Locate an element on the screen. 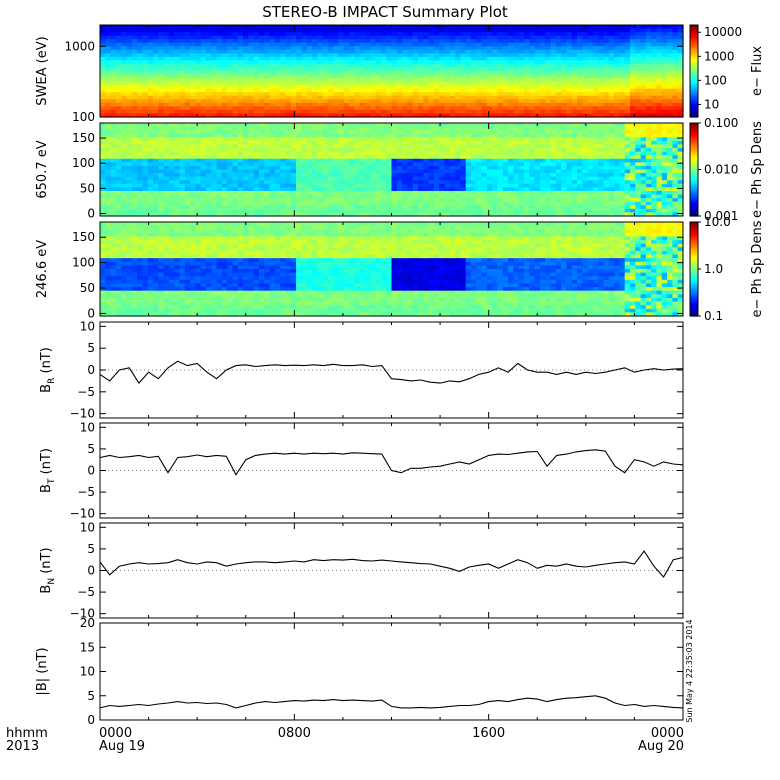 The width and height of the screenshot is (780, 780). colorbar-swatch is located at coordinates (694, 40).